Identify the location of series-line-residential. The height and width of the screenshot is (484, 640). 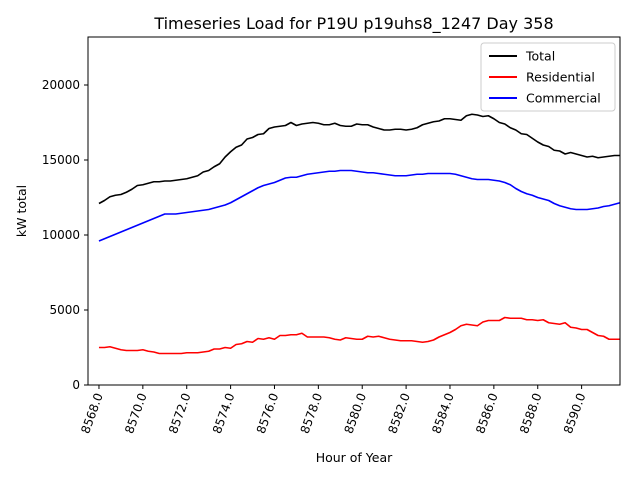
(359, 335).